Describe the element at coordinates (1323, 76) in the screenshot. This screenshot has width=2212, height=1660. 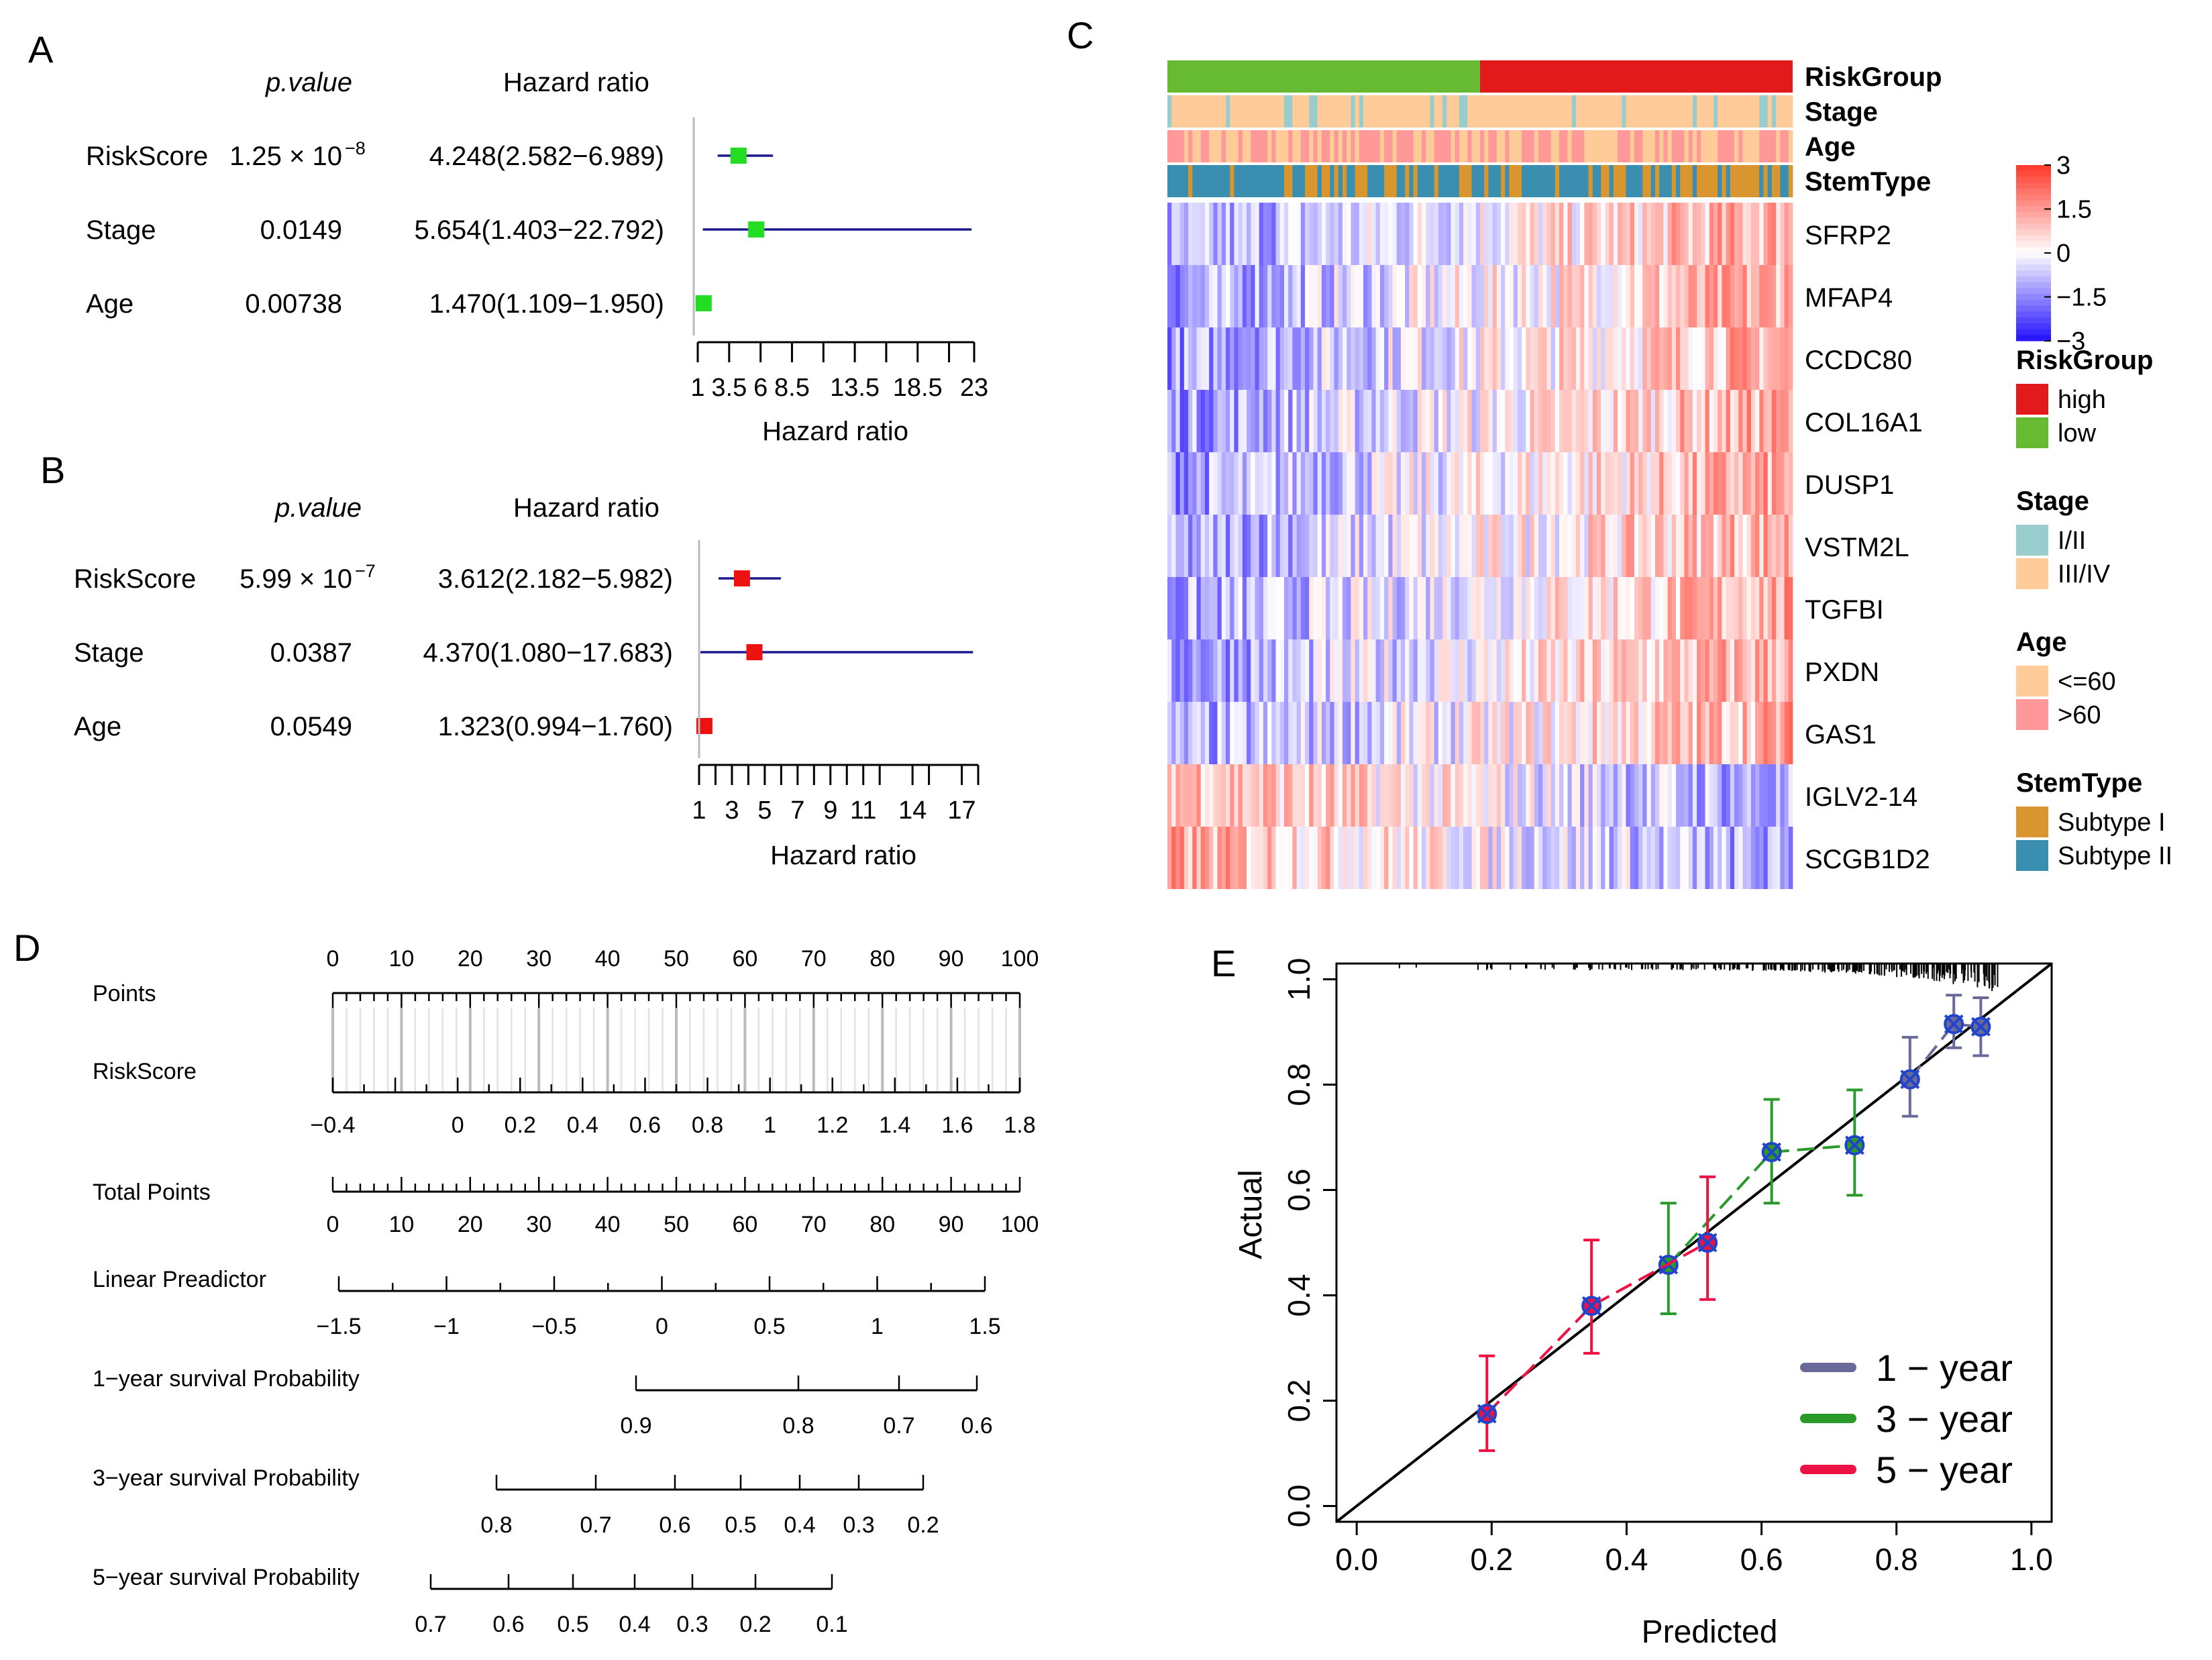
I see `riskgroup-low-bar` at that location.